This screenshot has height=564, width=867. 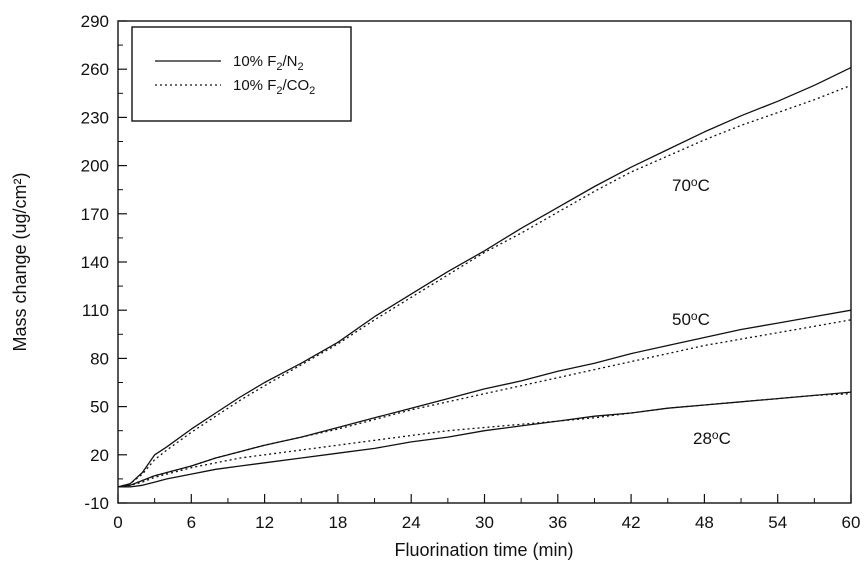 What do you see at coordinates (95, 262) in the screenshot?
I see `y-tick-label-5: 140` at bounding box center [95, 262].